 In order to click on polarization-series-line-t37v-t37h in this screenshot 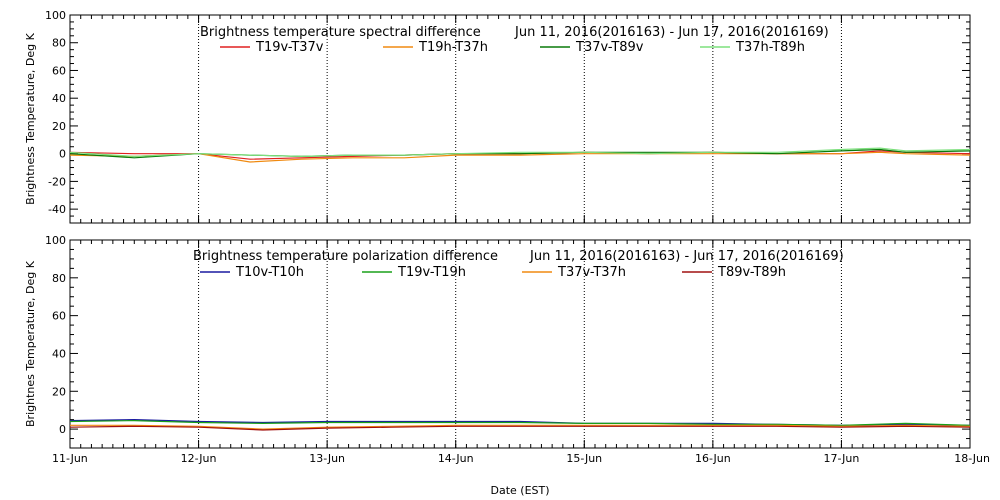, I will do `click(520, 427)`.